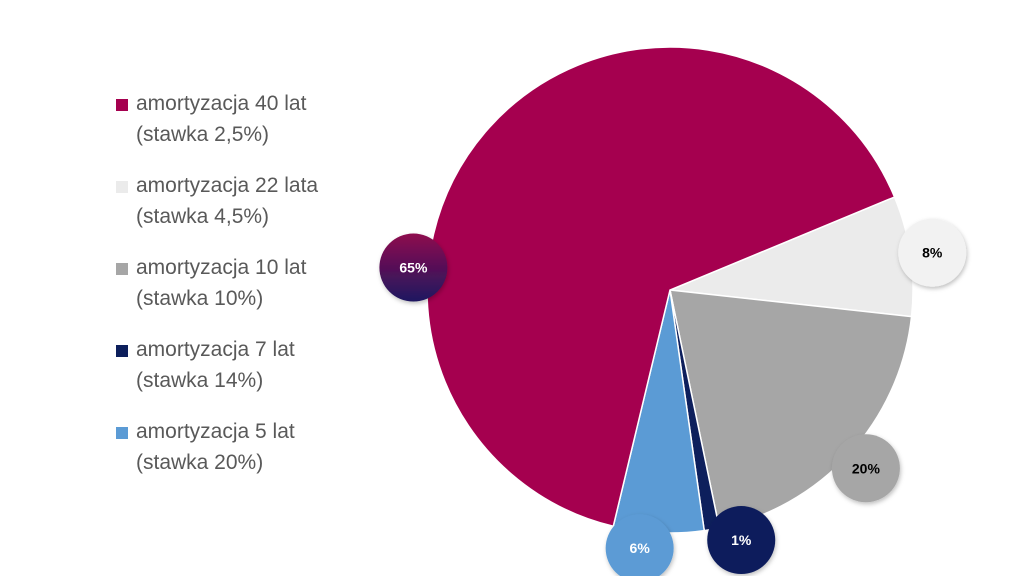 This screenshot has height=576, width=1024. What do you see at coordinates (227, 185) in the screenshot?
I see `legend-label-line1: amortyzacja 22 lata` at bounding box center [227, 185].